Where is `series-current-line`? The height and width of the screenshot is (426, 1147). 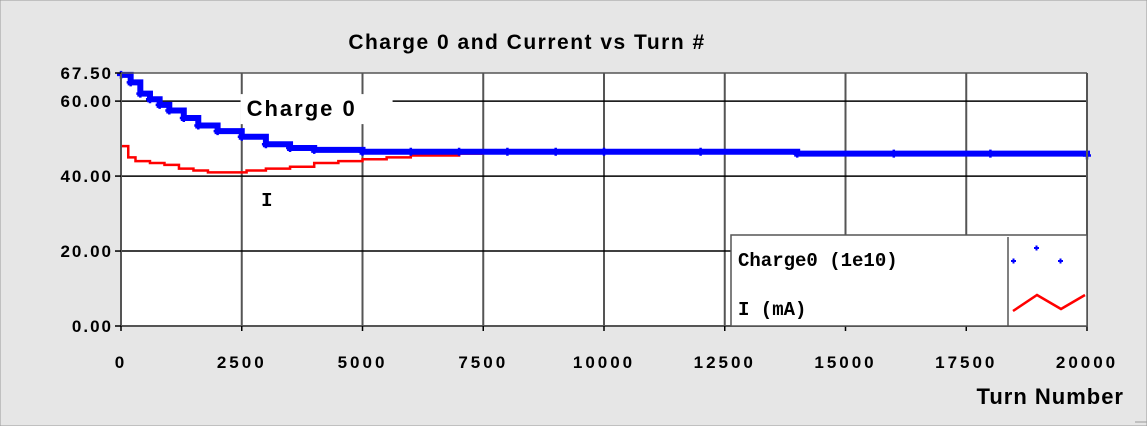
series-current-line is located at coordinates (302, 159).